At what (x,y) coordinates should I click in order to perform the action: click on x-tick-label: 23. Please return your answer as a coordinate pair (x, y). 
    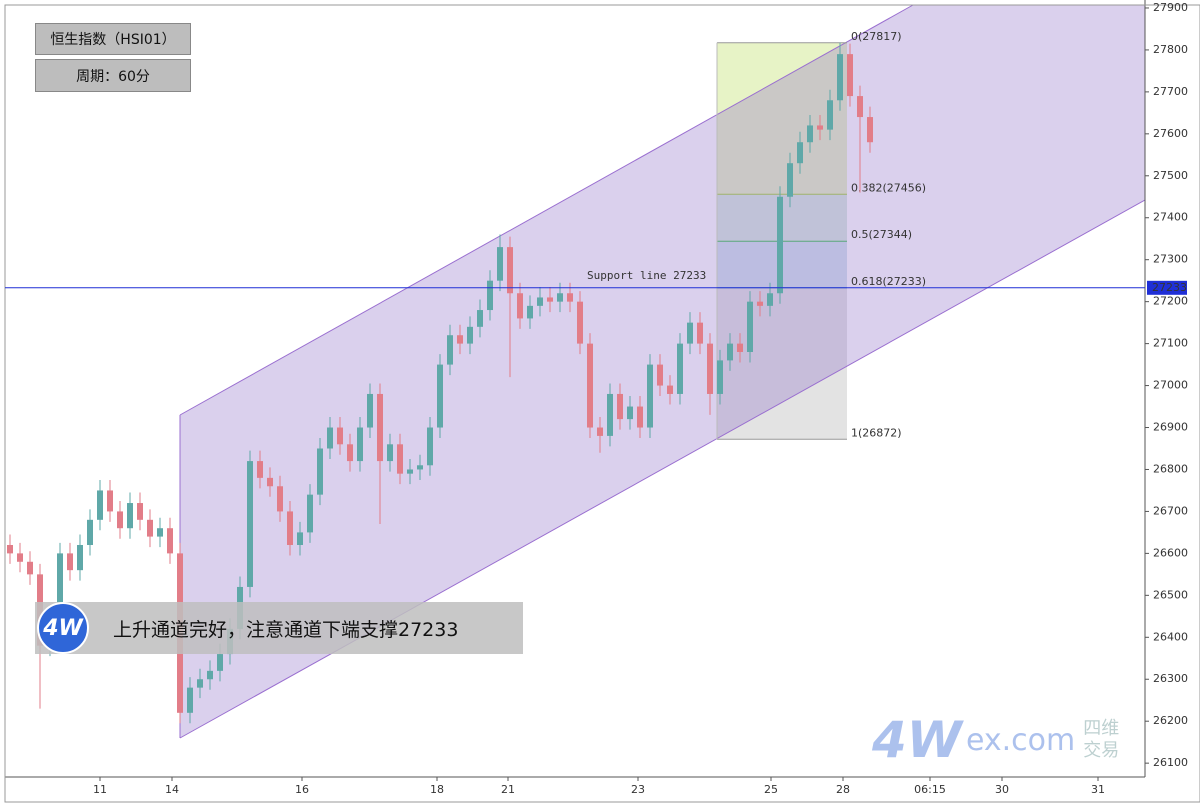
    Looking at the image, I should click on (638, 789).